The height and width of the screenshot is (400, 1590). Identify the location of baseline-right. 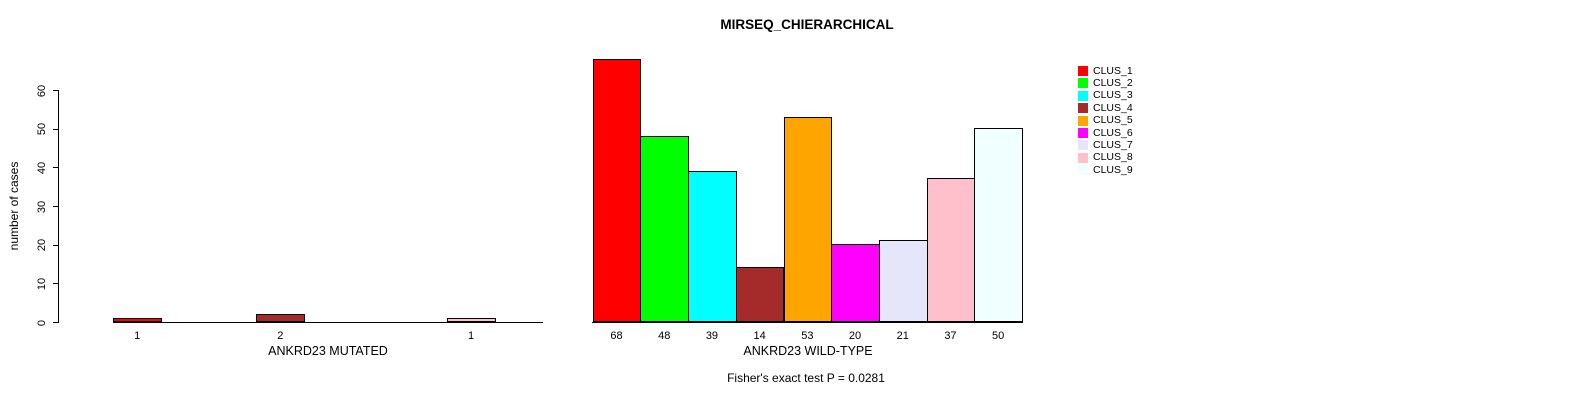
(807, 322).